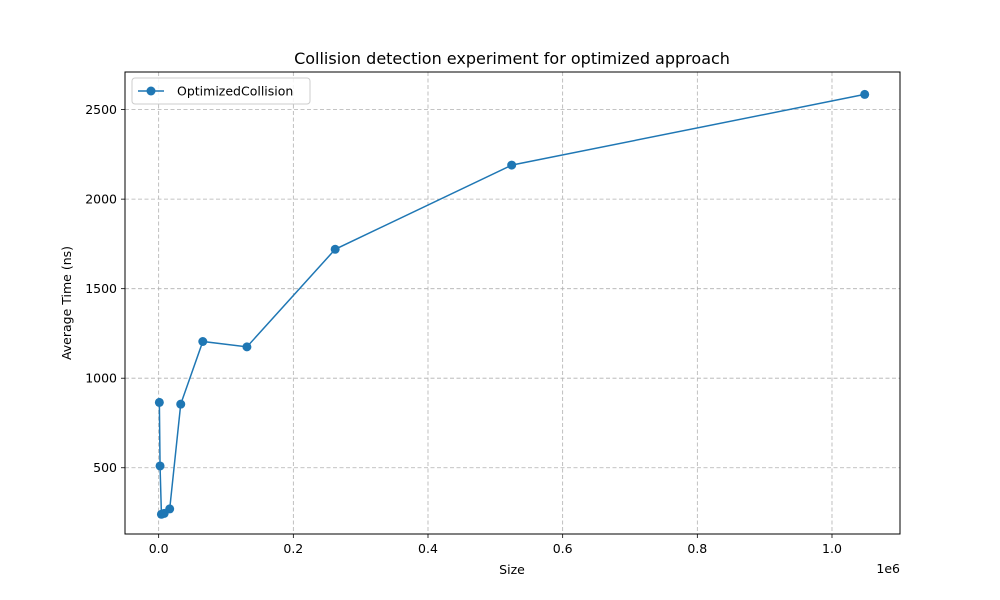 The image size is (1000, 600). What do you see at coordinates (832, 548) in the screenshot?
I see `x-tick-label: 1.0` at bounding box center [832, 548].